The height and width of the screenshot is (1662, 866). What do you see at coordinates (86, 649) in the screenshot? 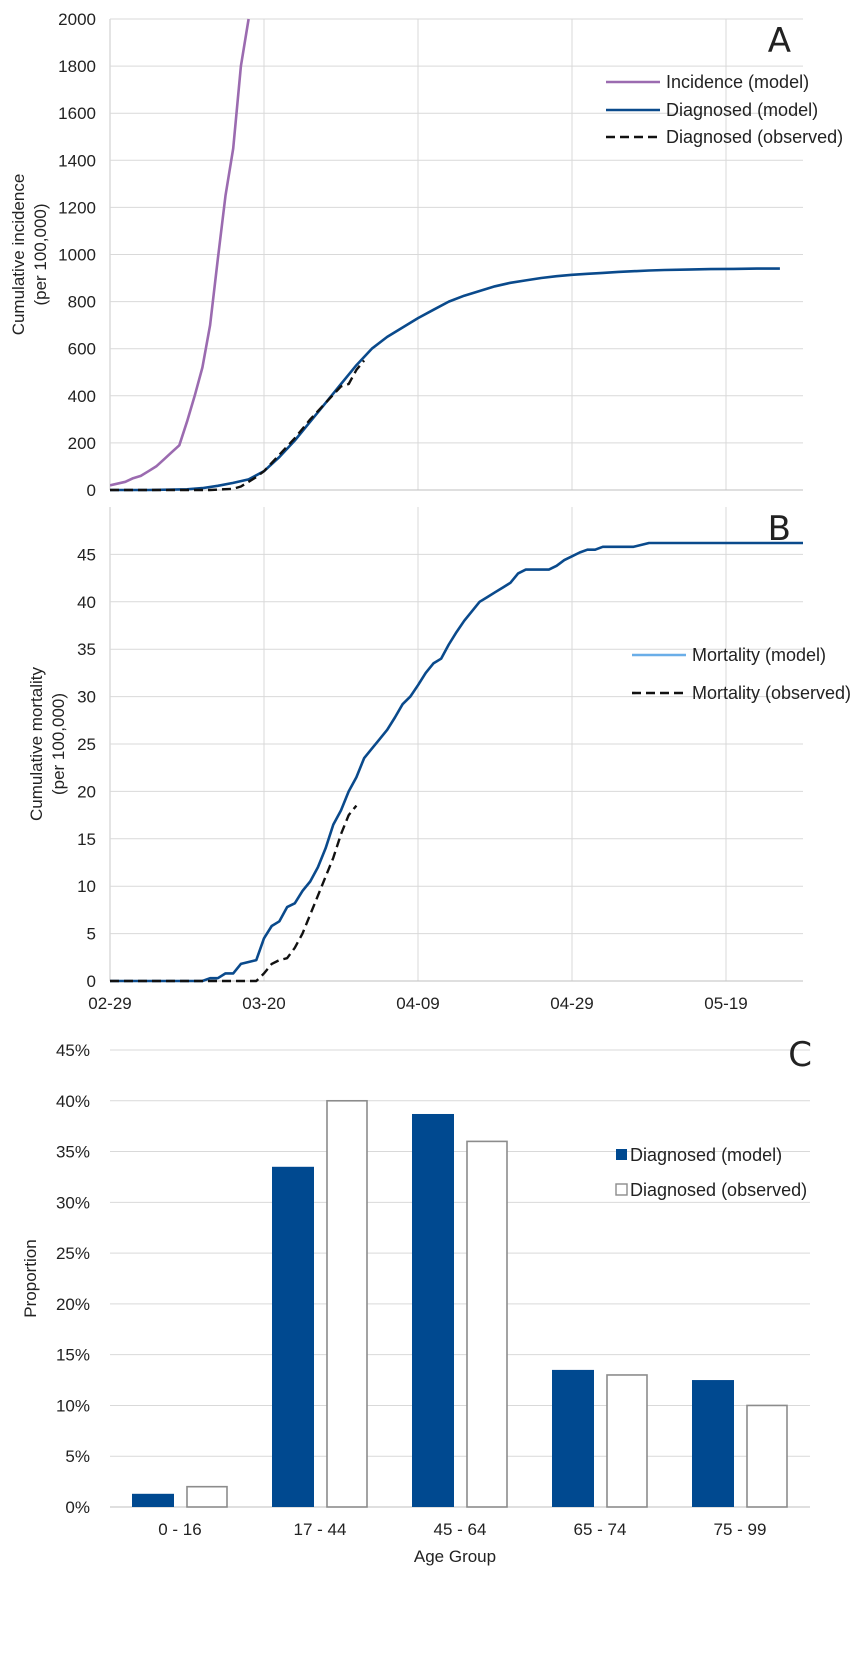
I see `y-tick-label: 35` at bounding box center [86, 649].